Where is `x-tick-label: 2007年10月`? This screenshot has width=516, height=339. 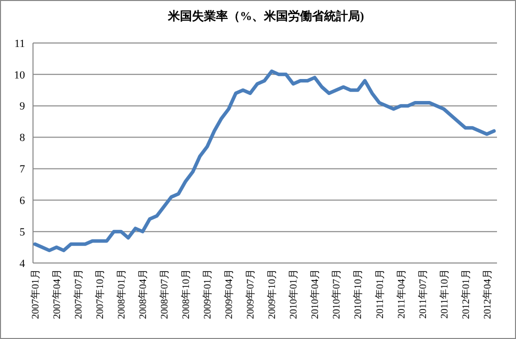
x-tick-label: 2007年10月 is located at coordinates (100, 294).